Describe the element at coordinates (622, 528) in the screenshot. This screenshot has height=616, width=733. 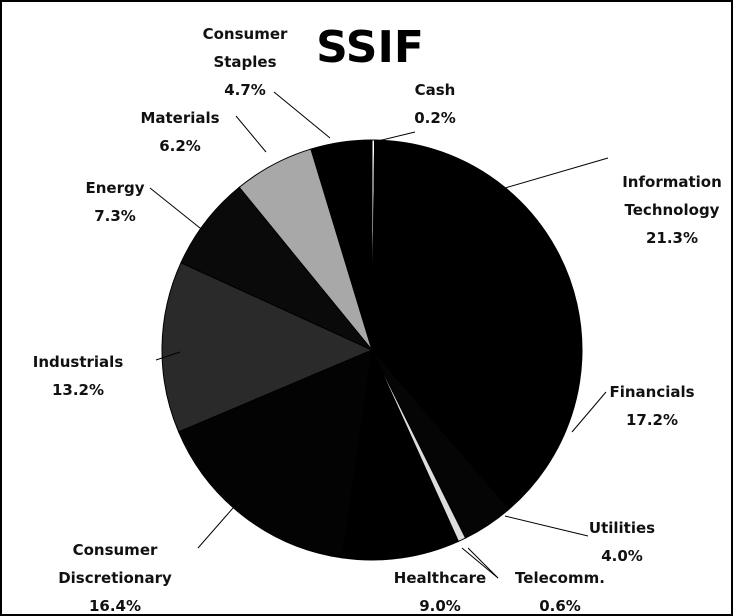
I see `category-label: Utilities` at that location.